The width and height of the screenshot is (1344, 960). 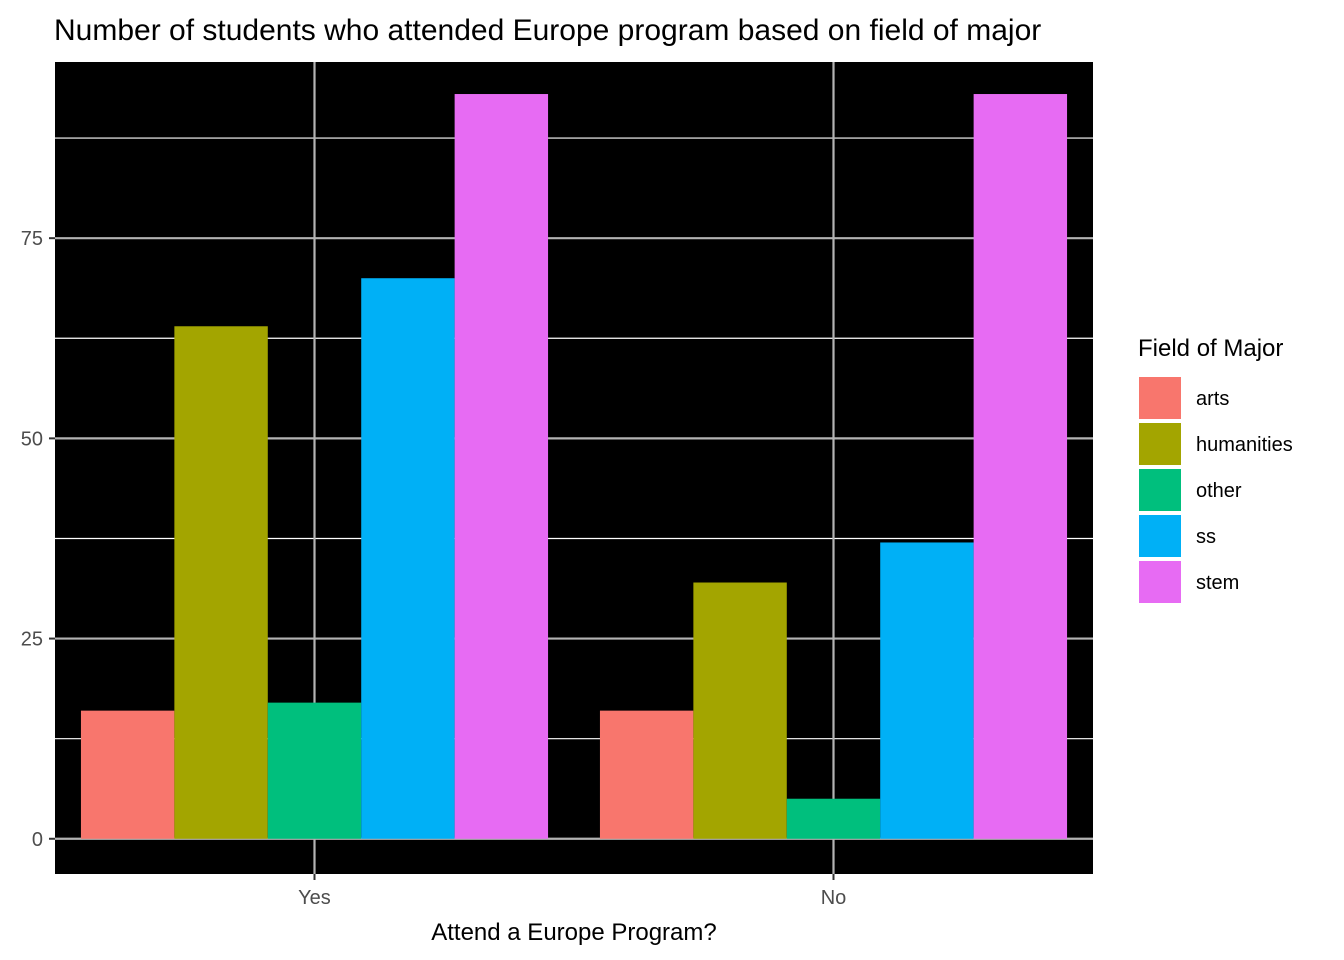 What do you see at coordinates (927, 690) in the screenshot?
I see `bar-ss-no` at bounding box center [927, 690].